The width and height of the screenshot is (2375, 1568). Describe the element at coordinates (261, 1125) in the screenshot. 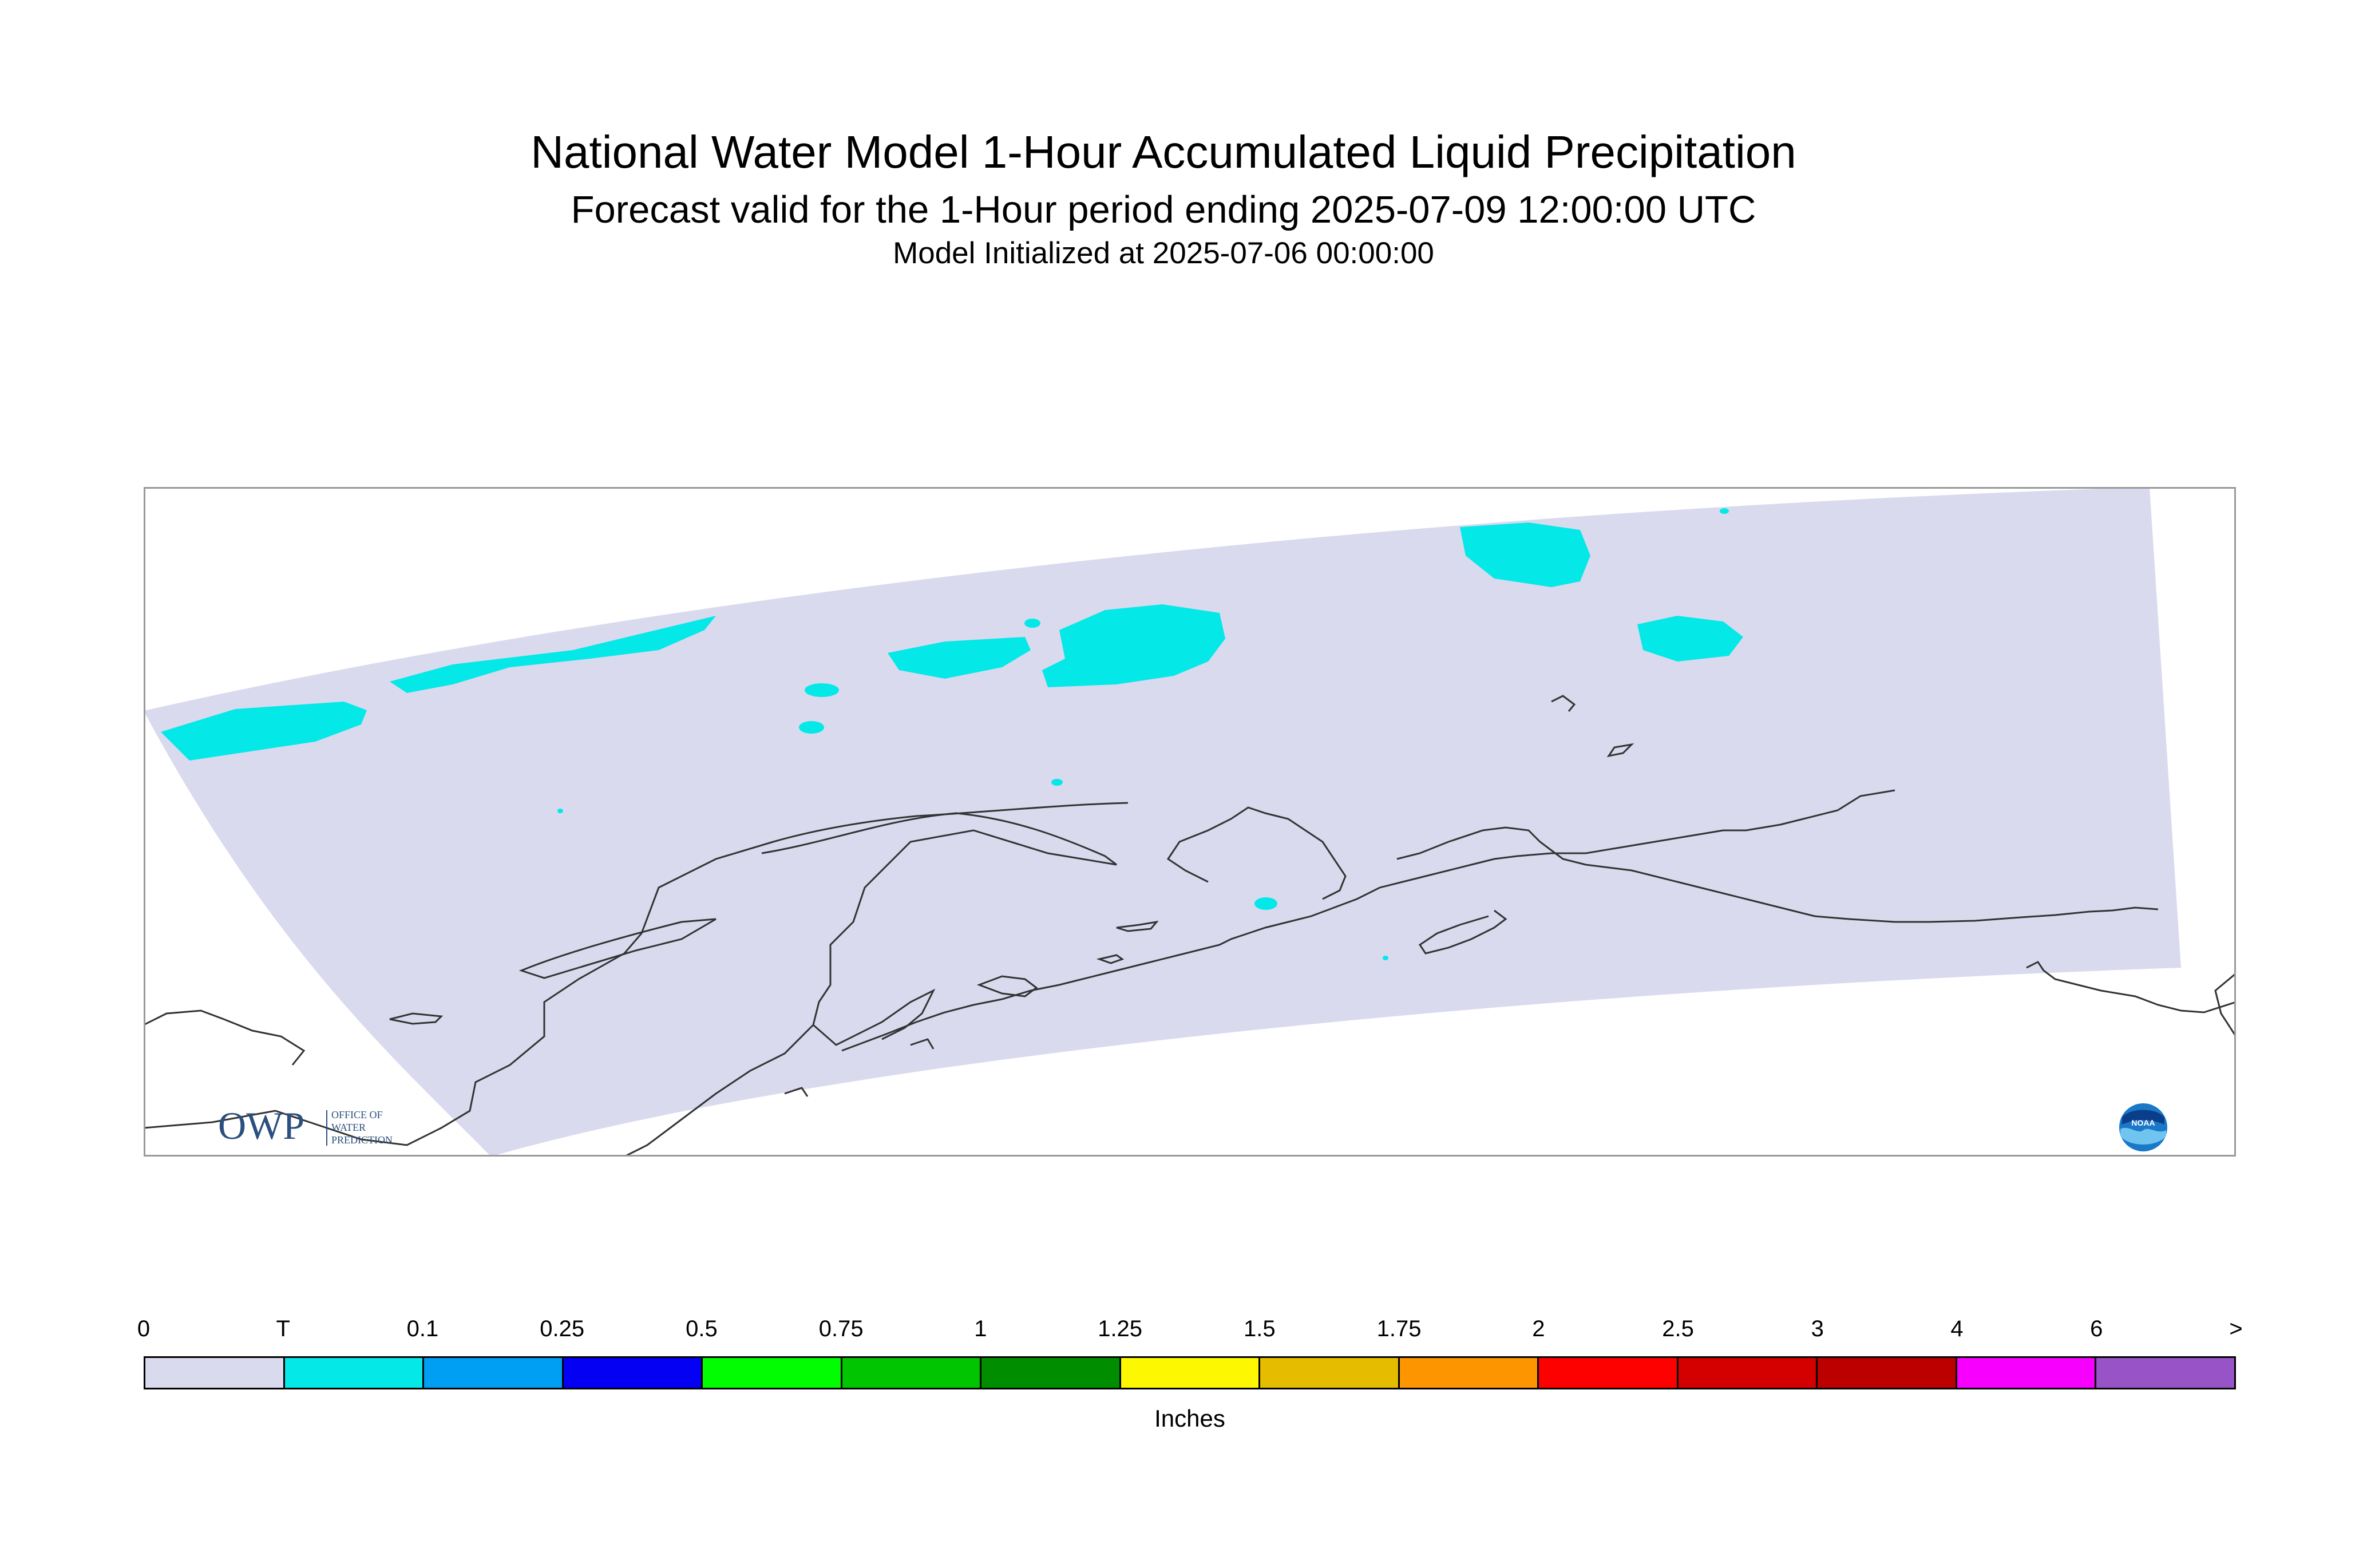

I see `owp-mark: OWP` at that location.